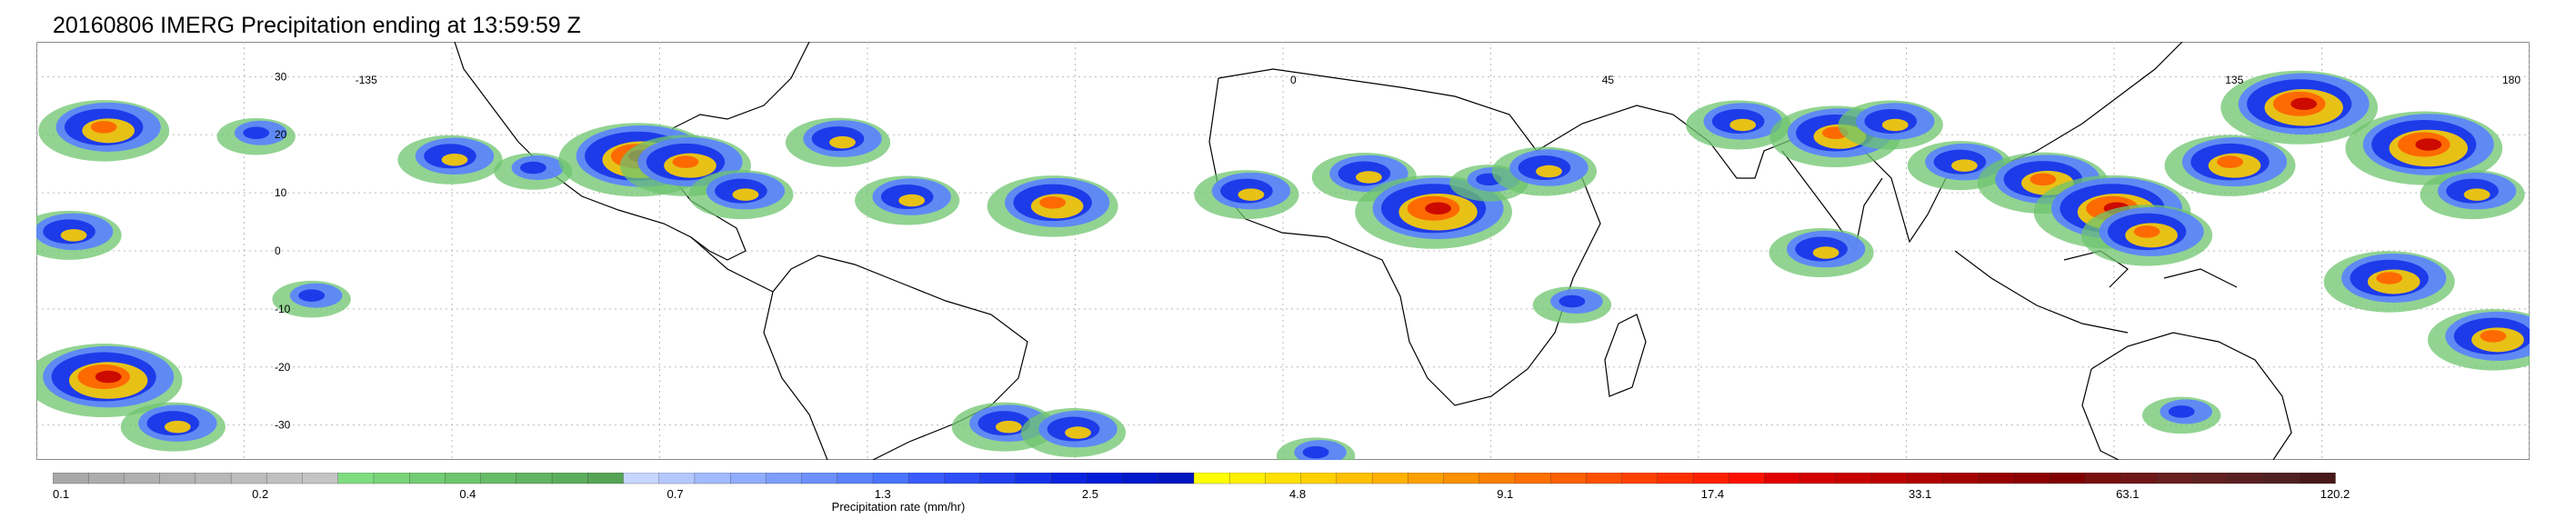 The width and height of the screenshot is (2576, 519). Describe the element at coordinates (281, 76) in the screenshot. I see `lat-label: 30` at that location.